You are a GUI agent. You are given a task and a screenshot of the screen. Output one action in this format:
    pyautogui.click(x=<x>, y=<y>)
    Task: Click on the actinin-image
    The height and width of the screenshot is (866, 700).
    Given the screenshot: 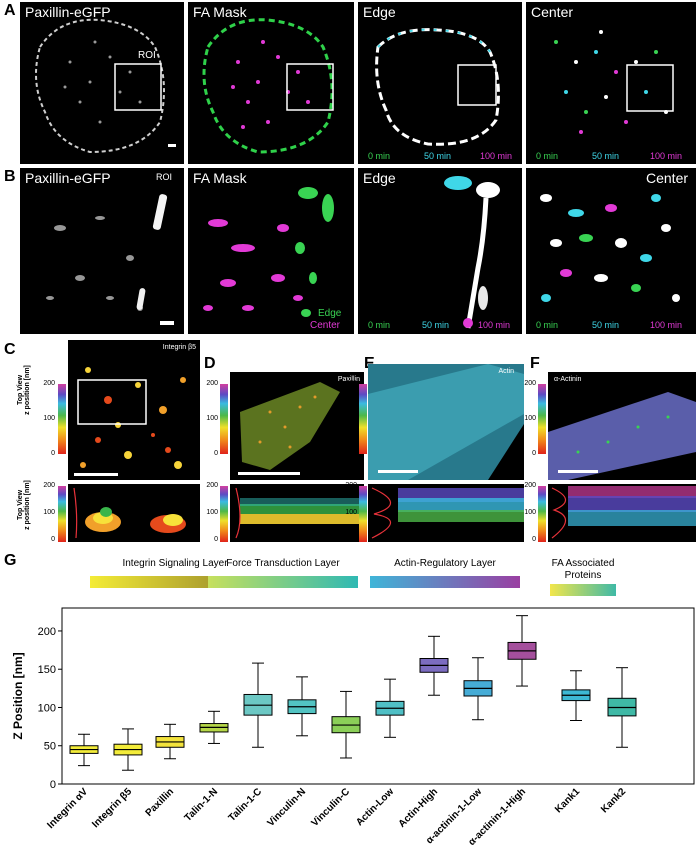 What is the action you would take?
    pyautogui.click(x=622, y=436)
    